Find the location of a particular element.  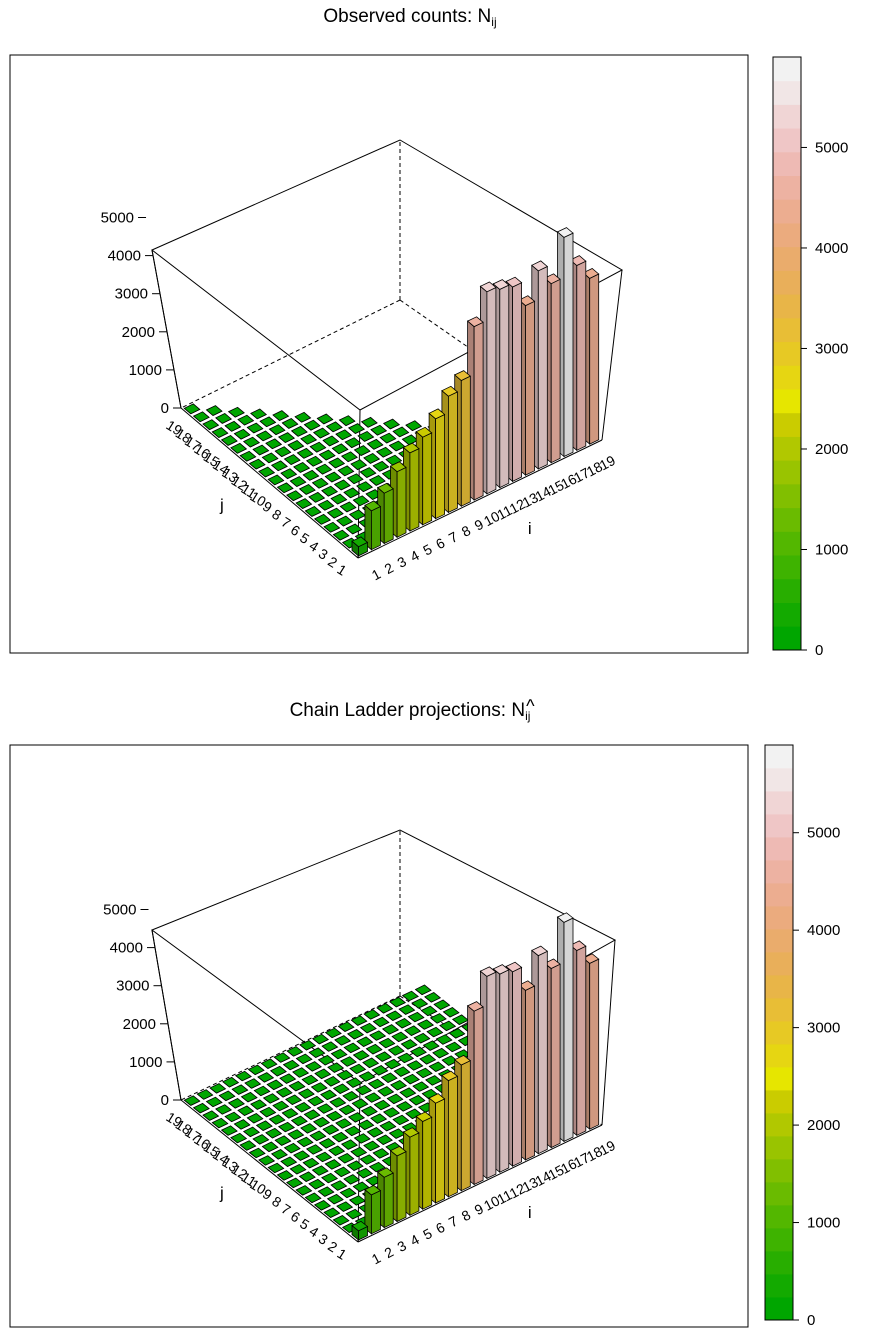

chart-title: Chain Ladder projections: Nij is located at coordinates (410, 709).